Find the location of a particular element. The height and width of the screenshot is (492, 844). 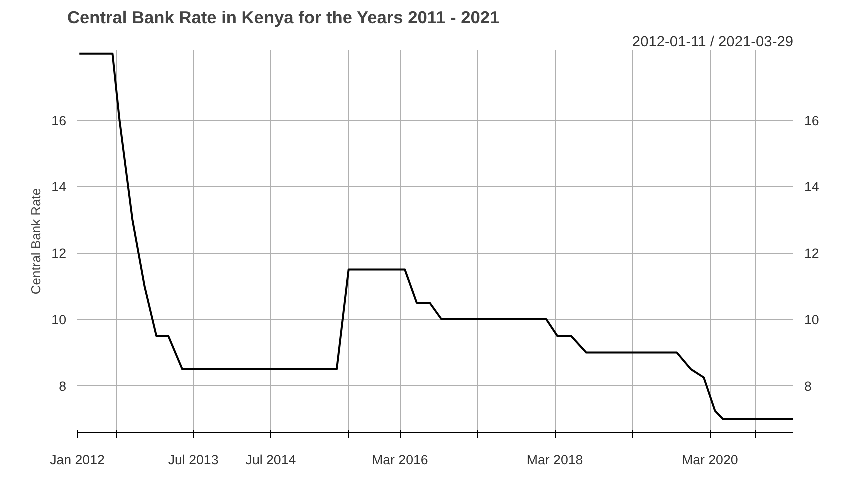

x-tick-label: Mar 2016 is located at coordinates (400, 460).